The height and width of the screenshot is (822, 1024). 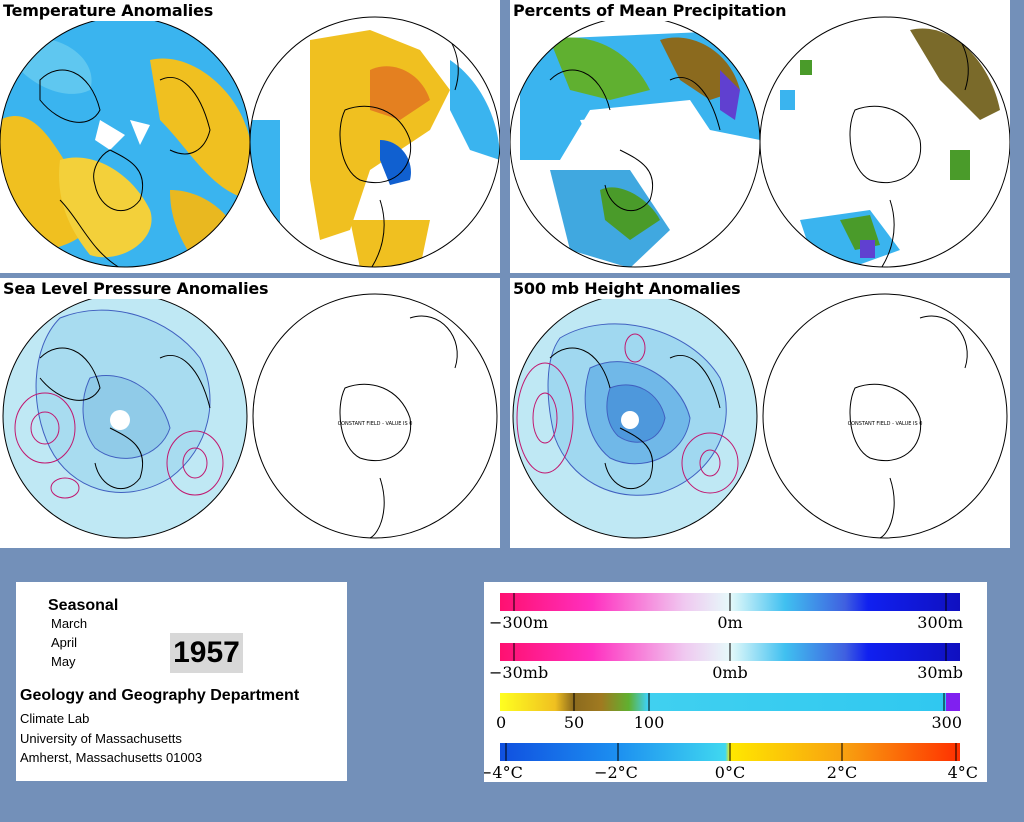 What do you see at coordinates (125, 416) in the screenshot?
I see `slp-north-globe` at bounding box center [125, 416].